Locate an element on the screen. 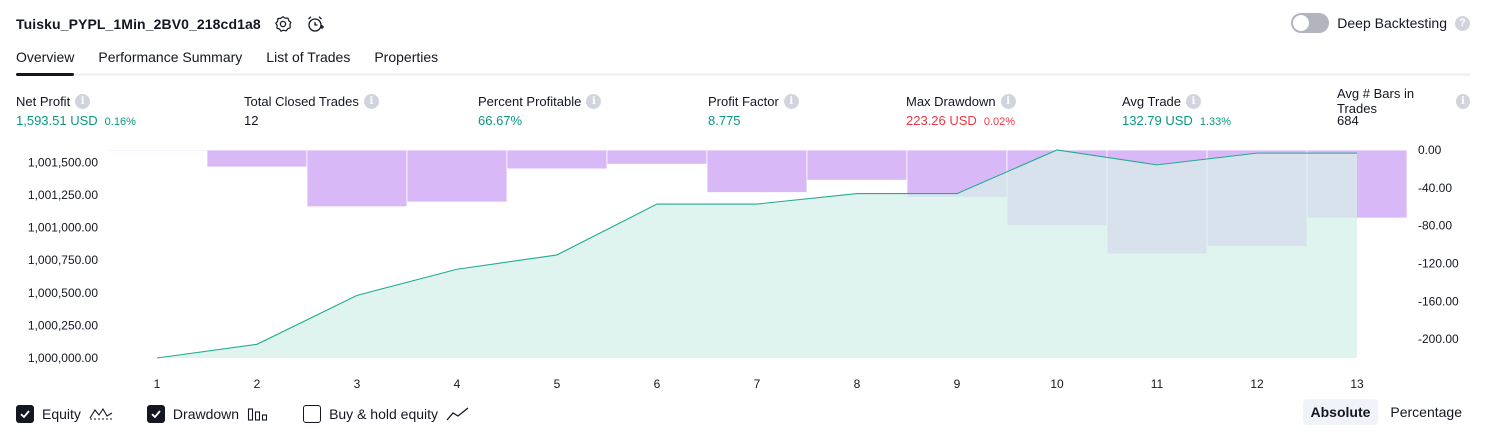 The image size is (1486, 438). legend-label: Buy & hold equity is located at coordinates (384, 414).